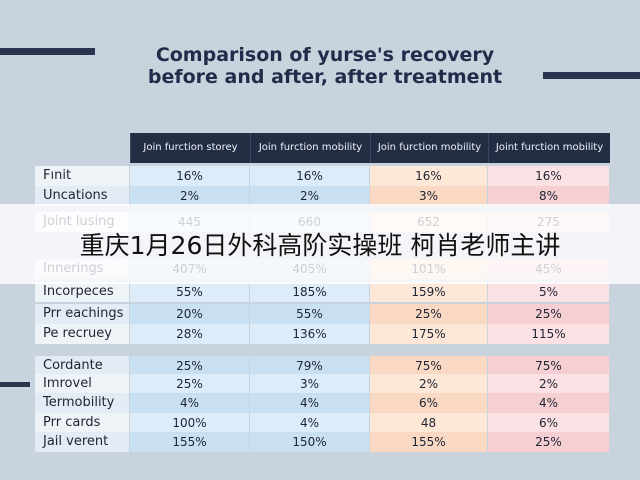  I want to click on cell: 5%, so click(548, 292).